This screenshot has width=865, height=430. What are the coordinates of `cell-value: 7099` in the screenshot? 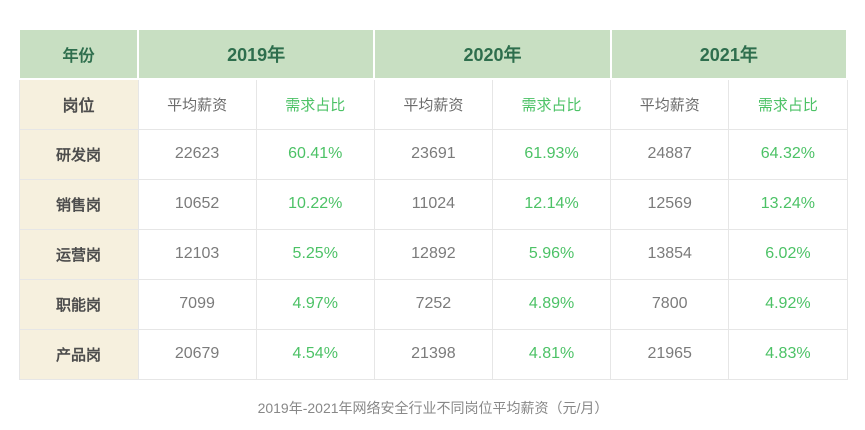 It's located at (197, 304).